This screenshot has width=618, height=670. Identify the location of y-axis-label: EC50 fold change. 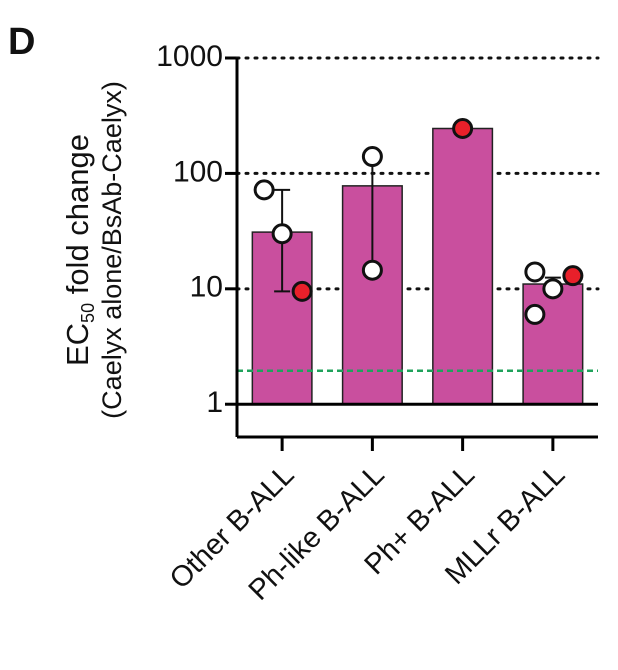
(79, 250).